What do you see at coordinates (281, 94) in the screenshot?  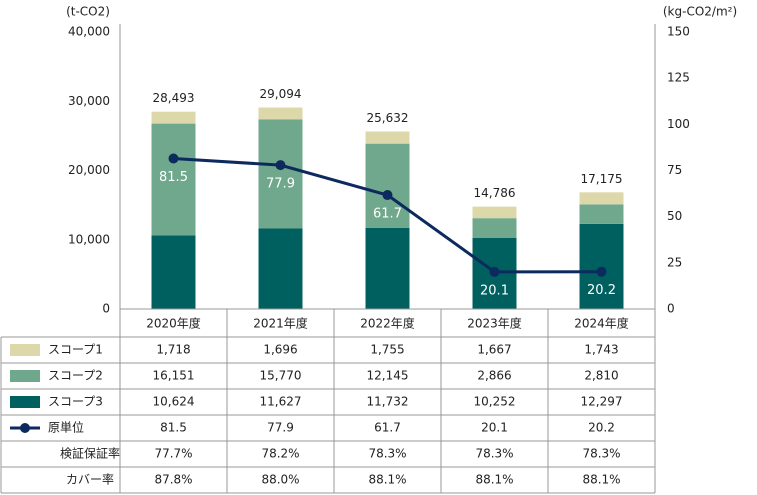 I see `total-label: 29,094` at bounding box center [281, 94].